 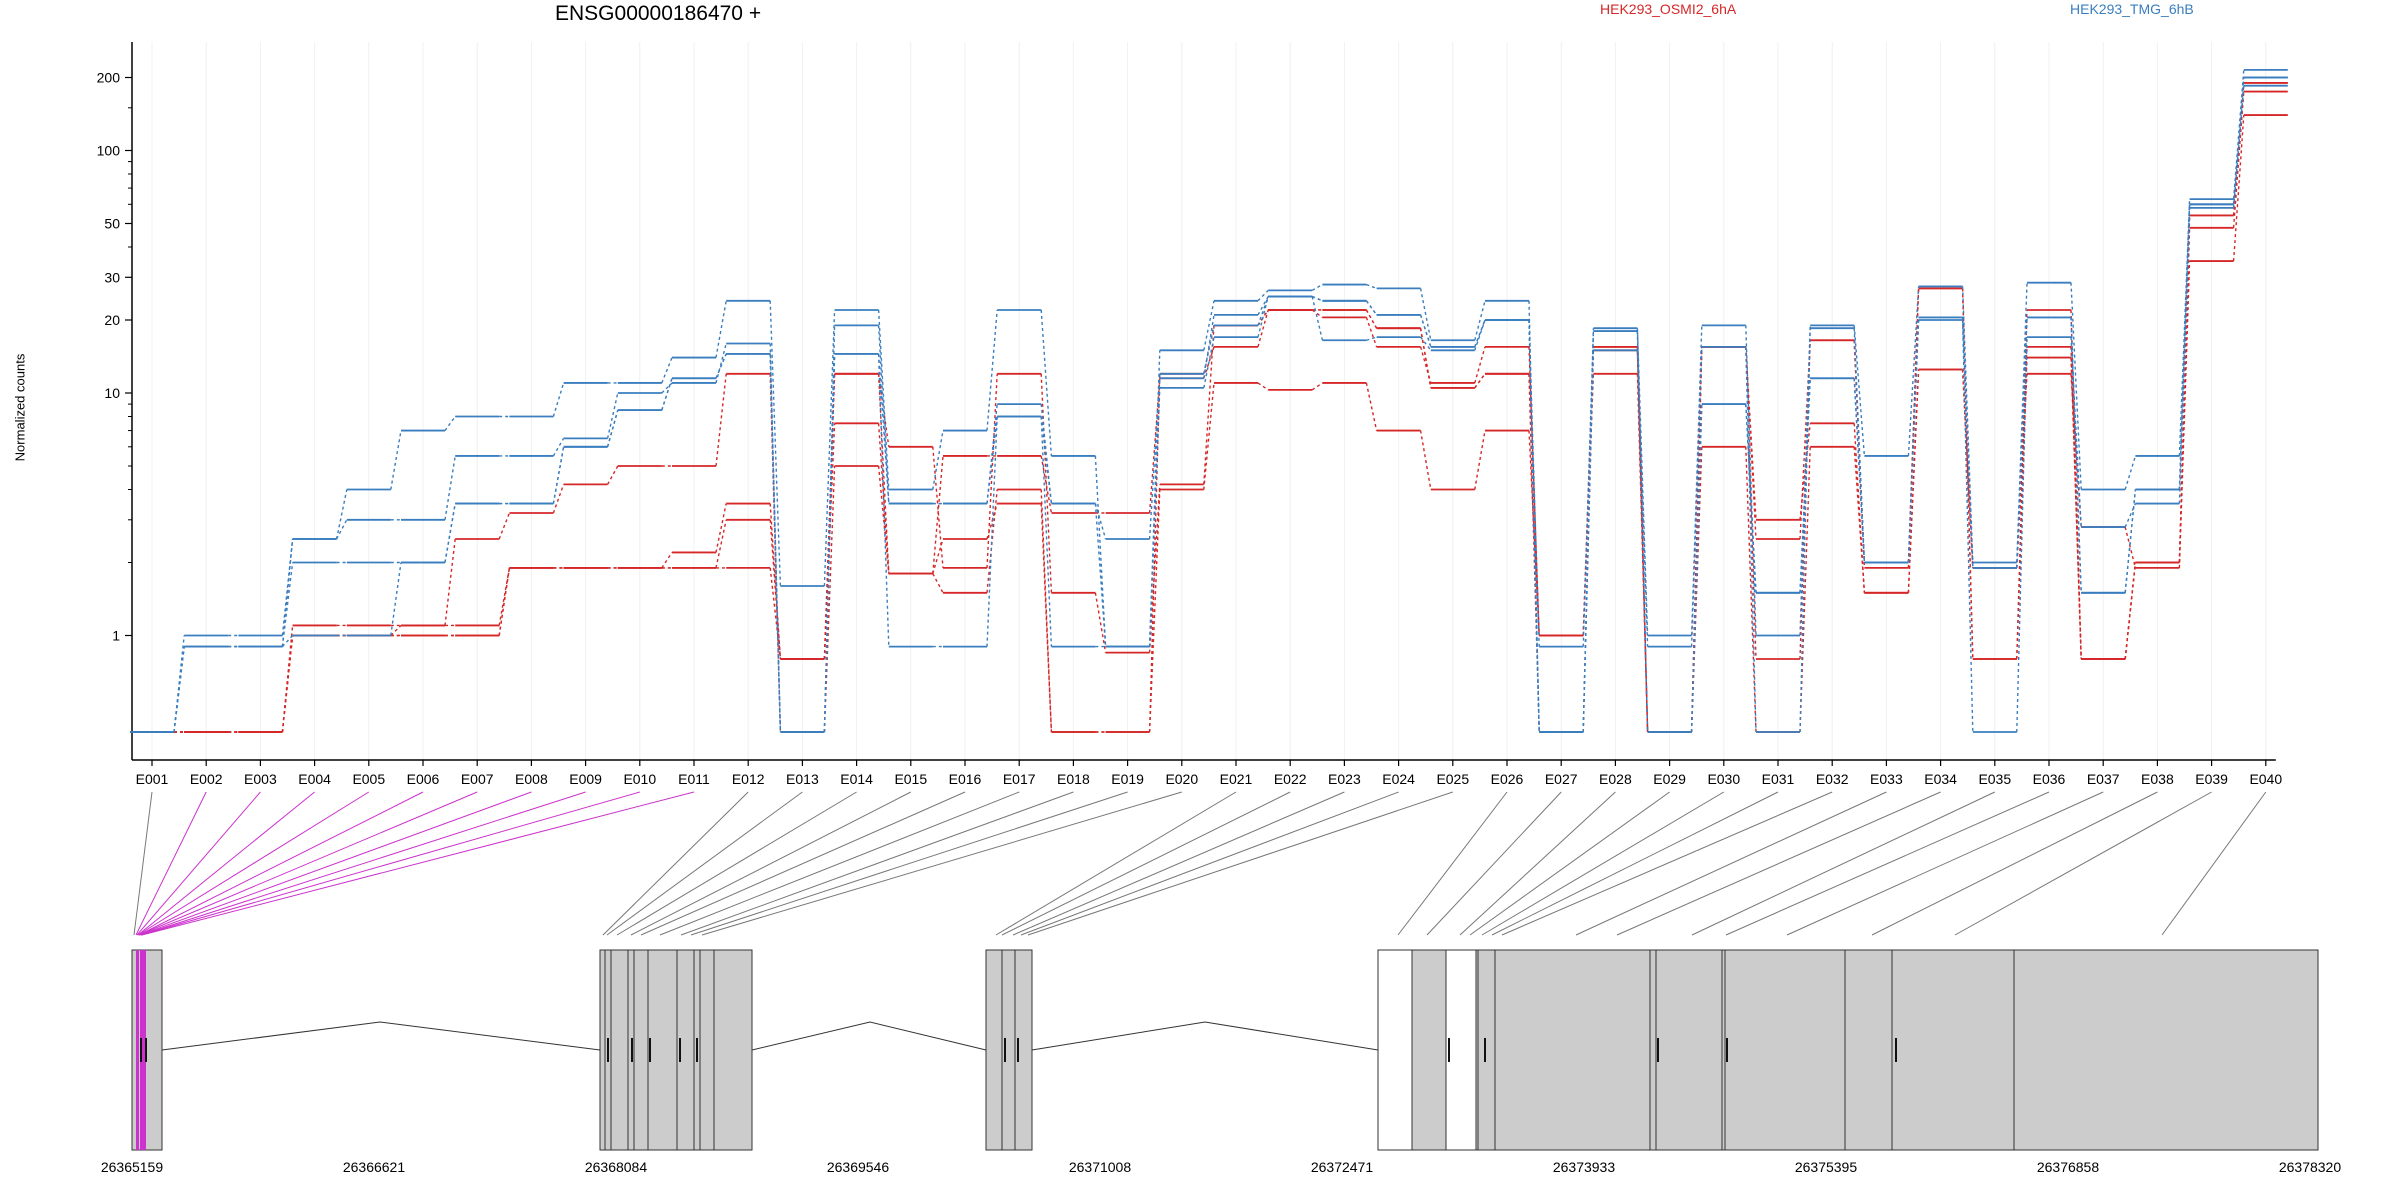 What do you see at coordinates (858, 1167) in the screenshot?
I see `coordinate-label: 26369546` at bounding box center [858, 1167].